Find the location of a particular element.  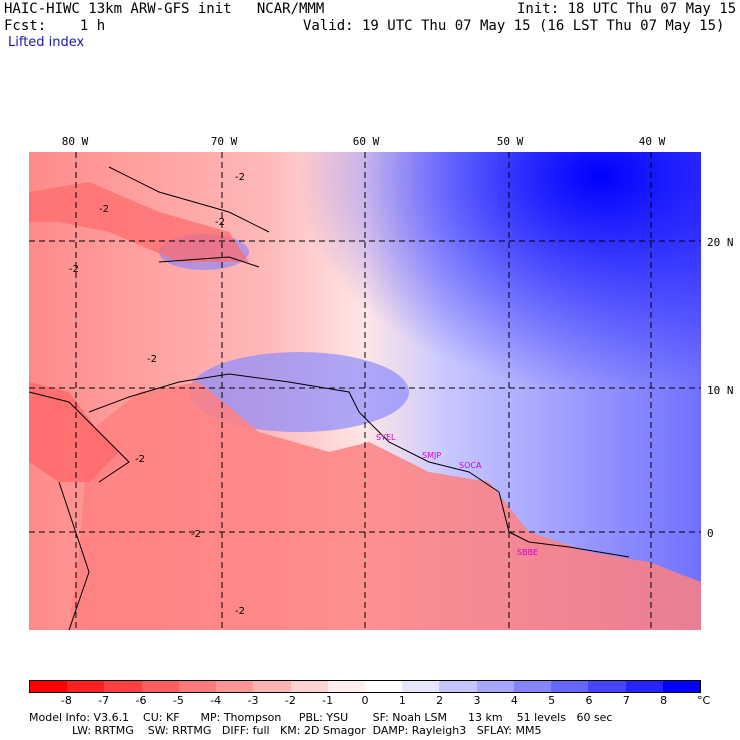

colorbar-tick-label: -6 is located at coordinates (141, 700).